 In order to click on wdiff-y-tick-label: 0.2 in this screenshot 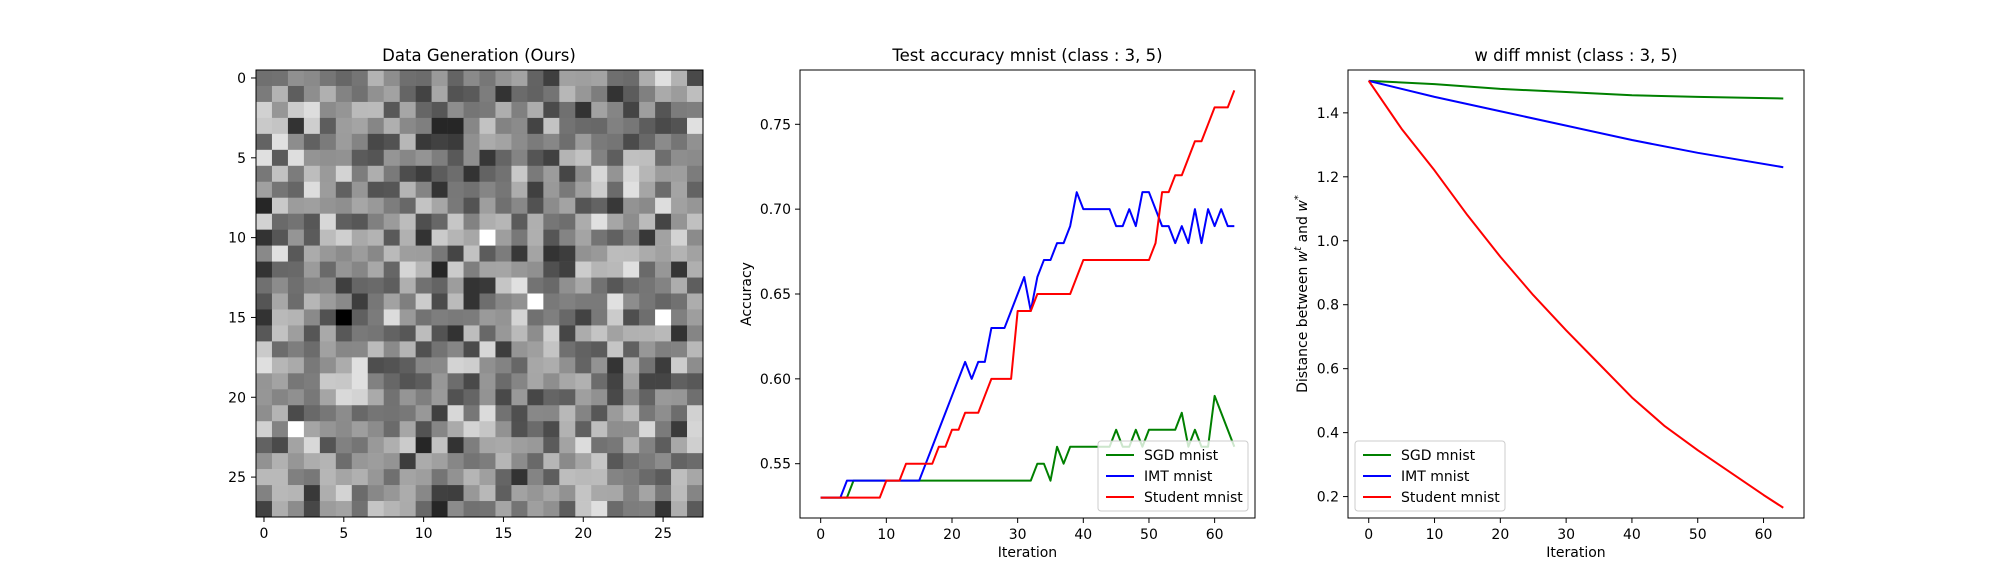, I will do `click(1328, 498)`.